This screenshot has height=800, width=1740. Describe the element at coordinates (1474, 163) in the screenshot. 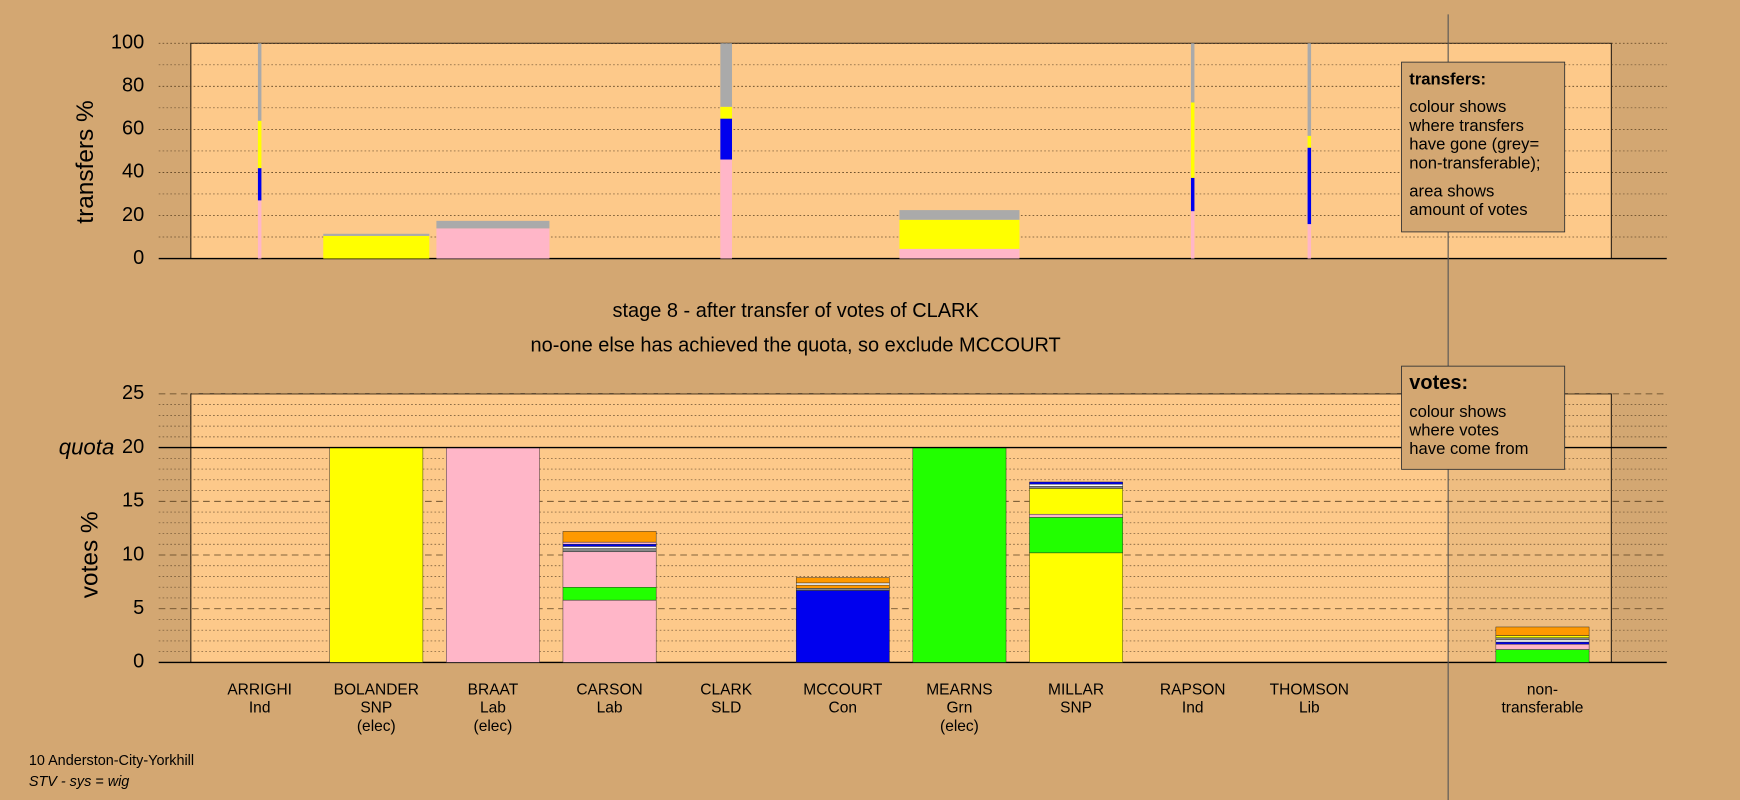

I see `note-line: non-transferable);` at that location.